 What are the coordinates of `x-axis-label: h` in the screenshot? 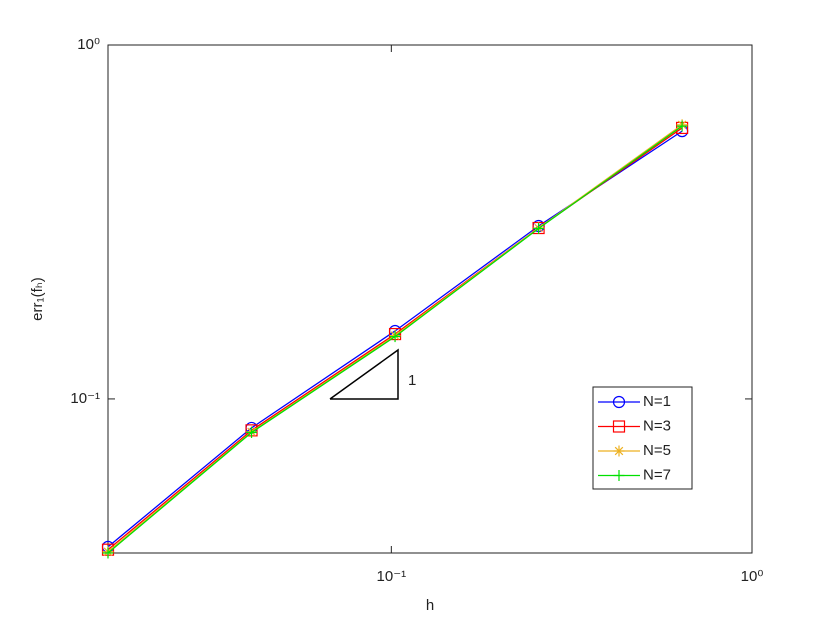 It's located at (430, 605).